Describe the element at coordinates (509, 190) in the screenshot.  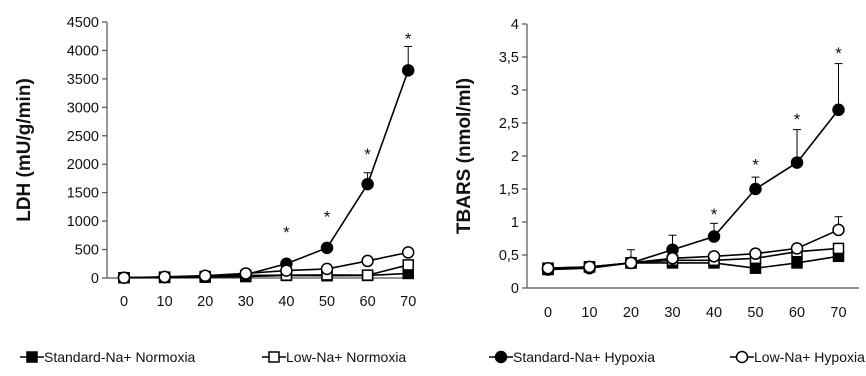
I see `tbars-y-tick-label: 1,5` at that location.